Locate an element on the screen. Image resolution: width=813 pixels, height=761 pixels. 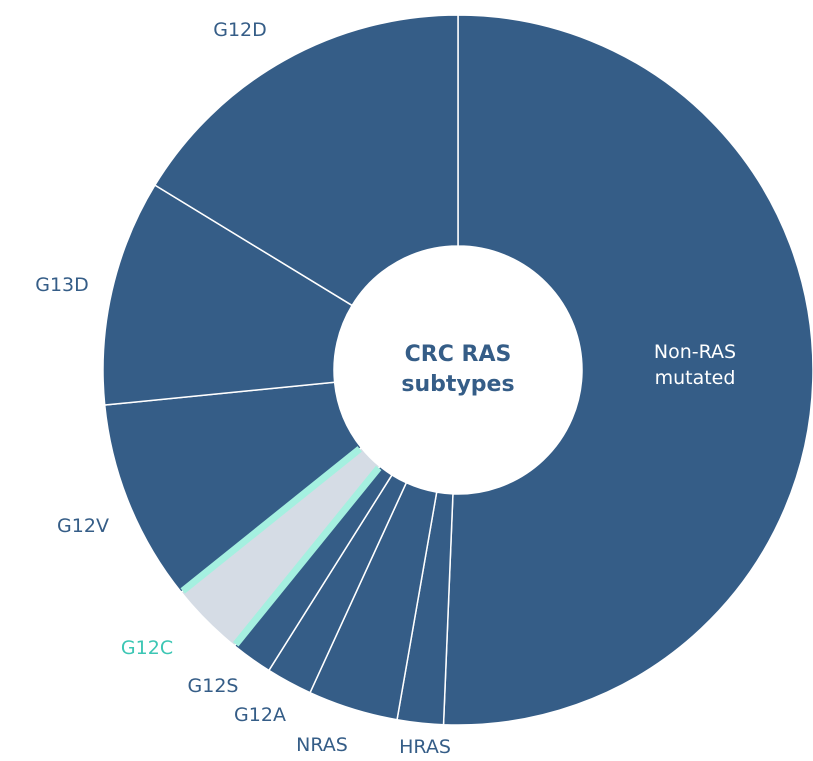
center-title: CRC RAS subtypes is located at coordinates (458, 369).